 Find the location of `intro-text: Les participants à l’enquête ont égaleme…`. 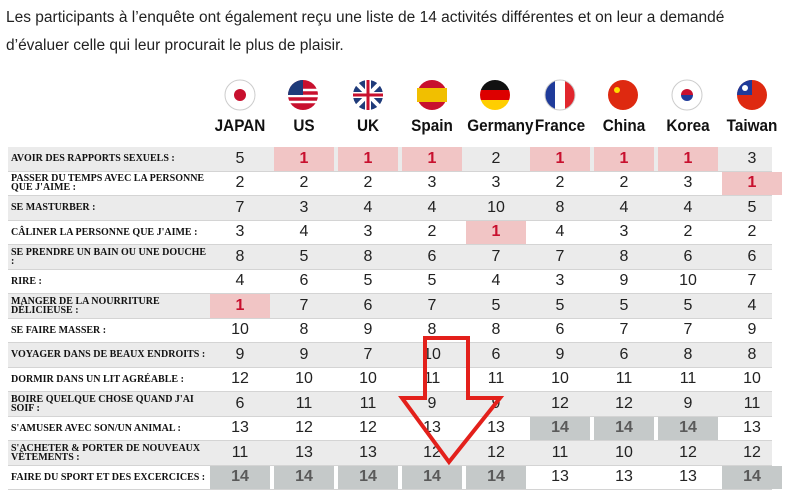

intro-text: Les participants à l’enquête ont égaleme… is located at coordinates (365, 31).